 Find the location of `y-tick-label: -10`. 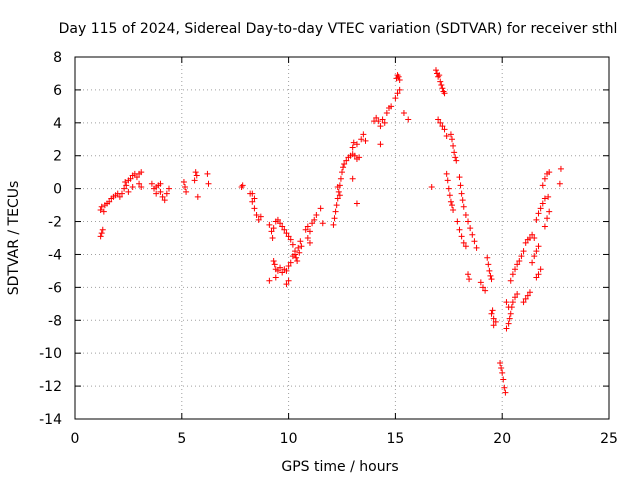

y-tick-label: -10 is located at coordinates (50, 354).